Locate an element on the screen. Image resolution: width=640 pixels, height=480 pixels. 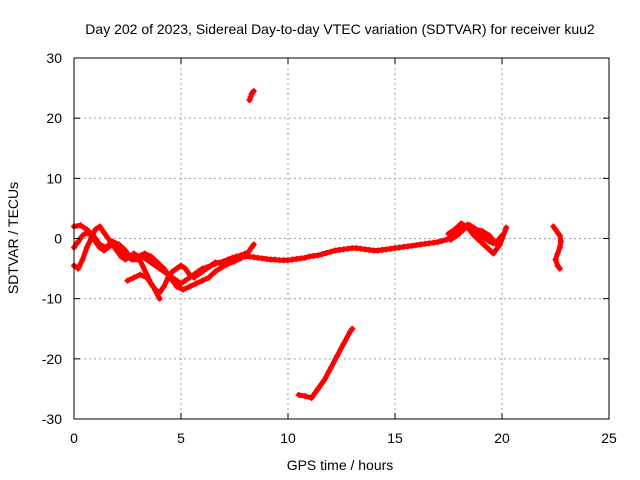
x-tick-label: 25 is located at coordinates (609, 438).